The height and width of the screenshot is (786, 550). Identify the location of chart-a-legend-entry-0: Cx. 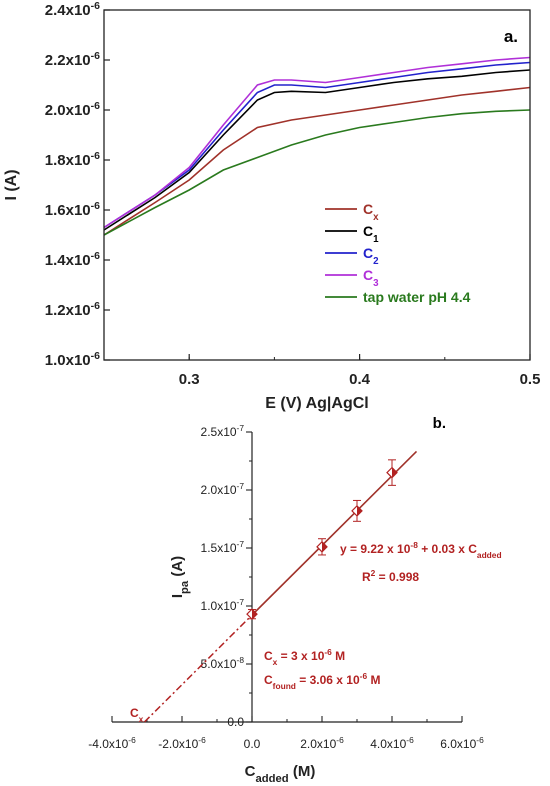
(371, 212).